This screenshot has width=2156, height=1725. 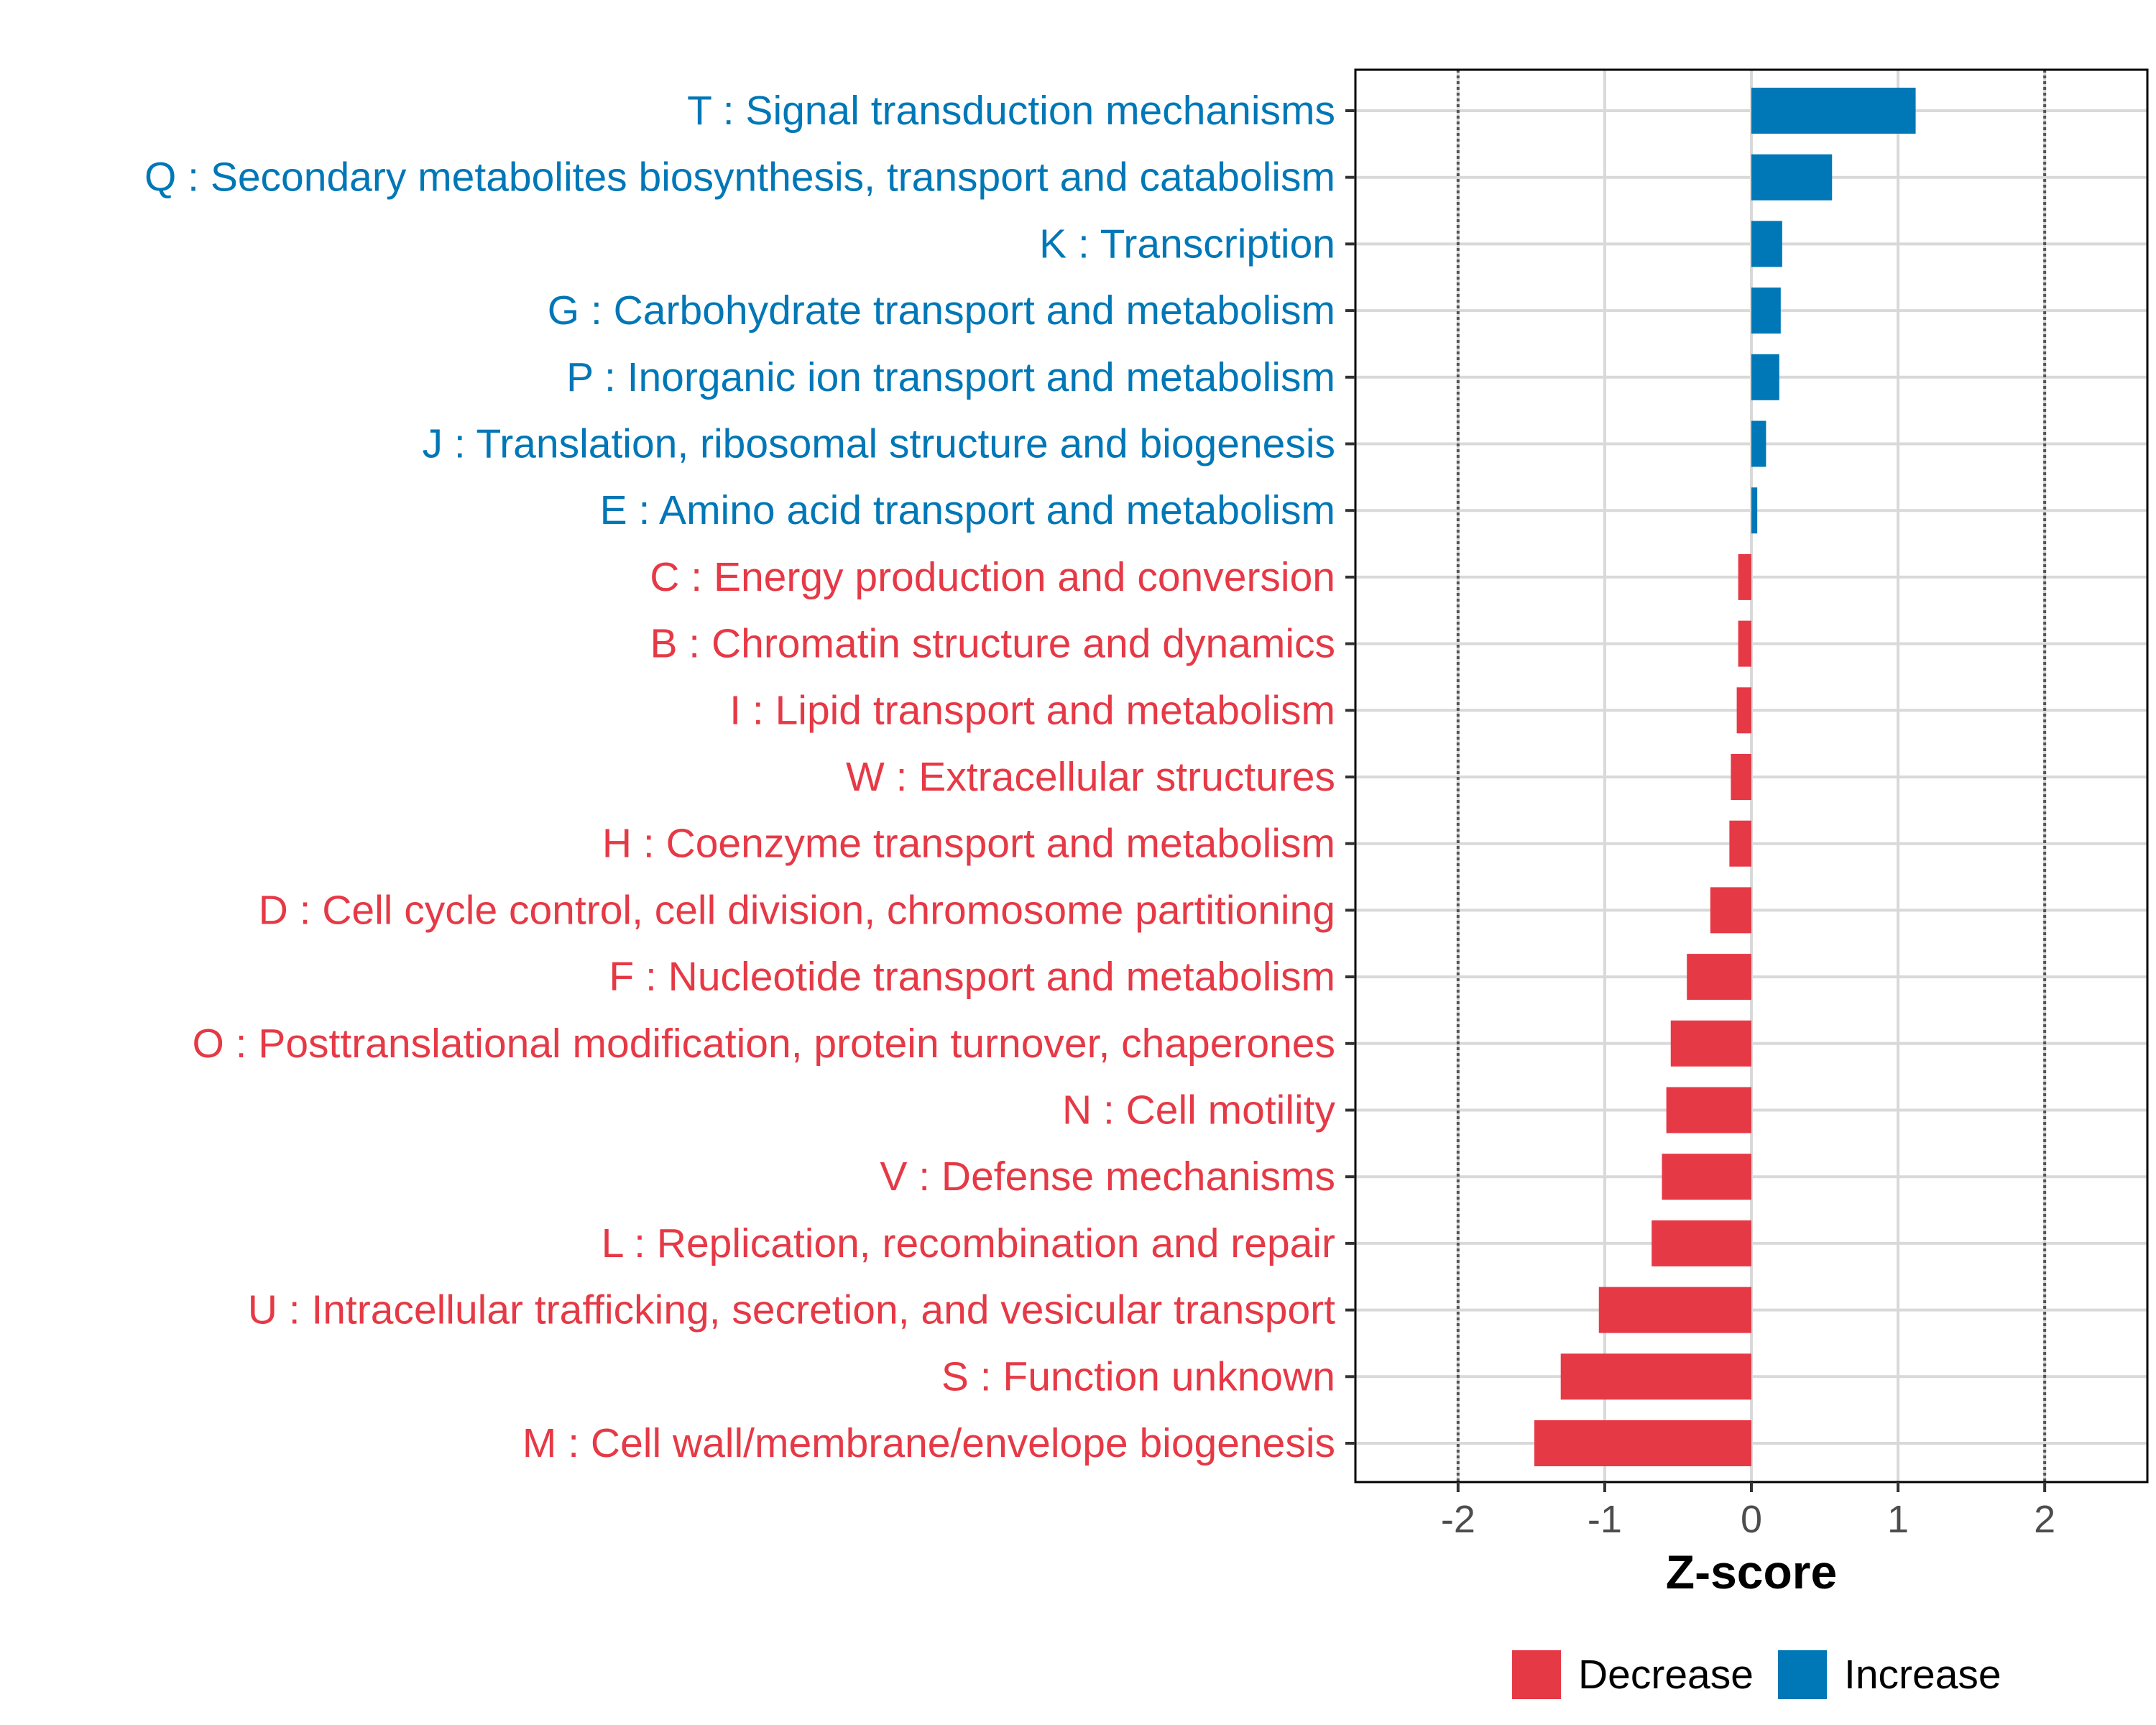 I want to click on x-tick-label: -2, so click(x=1458, y=1519).